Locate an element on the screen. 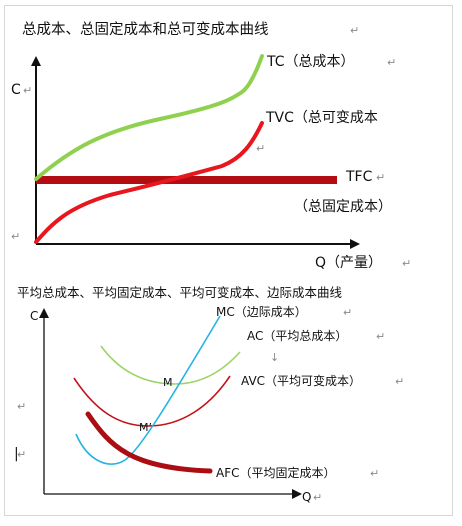  point-m-label: M is located at coordinates (168, 382).